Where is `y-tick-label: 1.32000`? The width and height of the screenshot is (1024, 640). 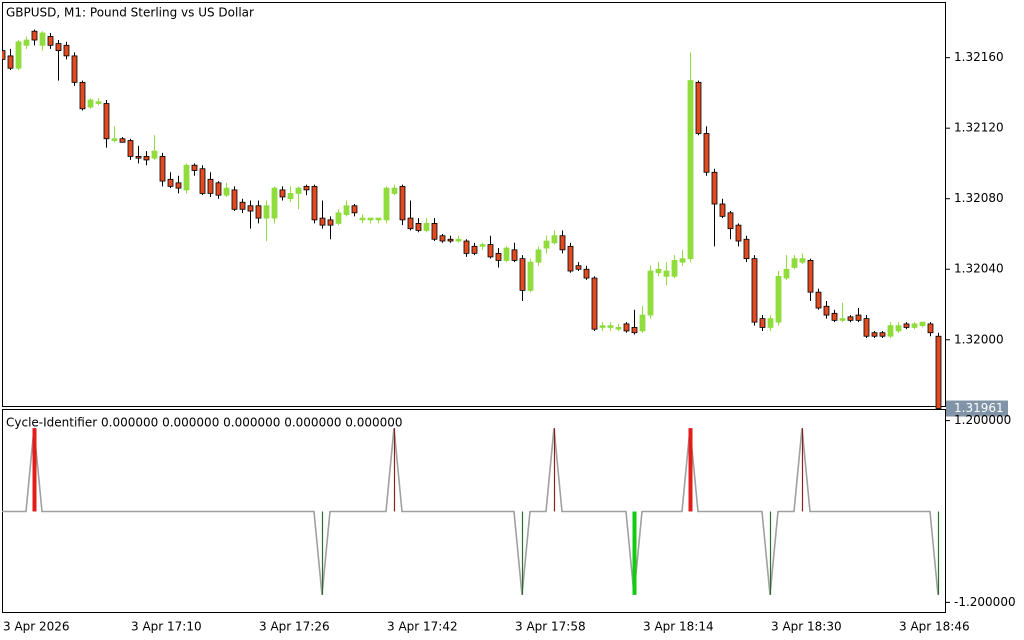
y-tick-label: 1.32000 is located at coordinates (979, 339).